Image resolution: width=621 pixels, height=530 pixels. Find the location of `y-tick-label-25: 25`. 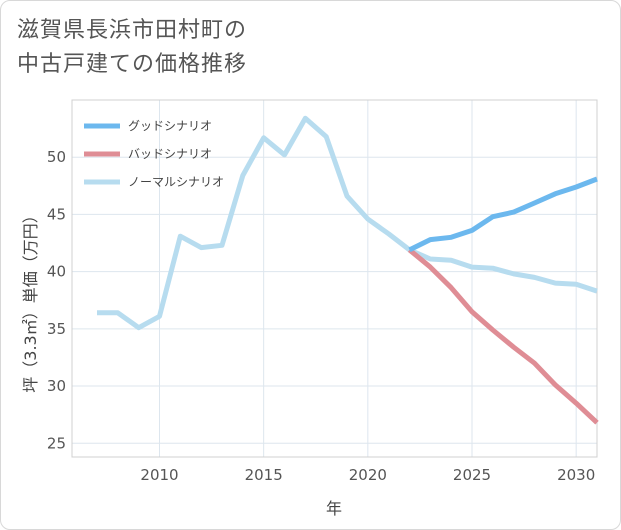

y-tick-label-25: 25 is located at coordinates (56, 443).